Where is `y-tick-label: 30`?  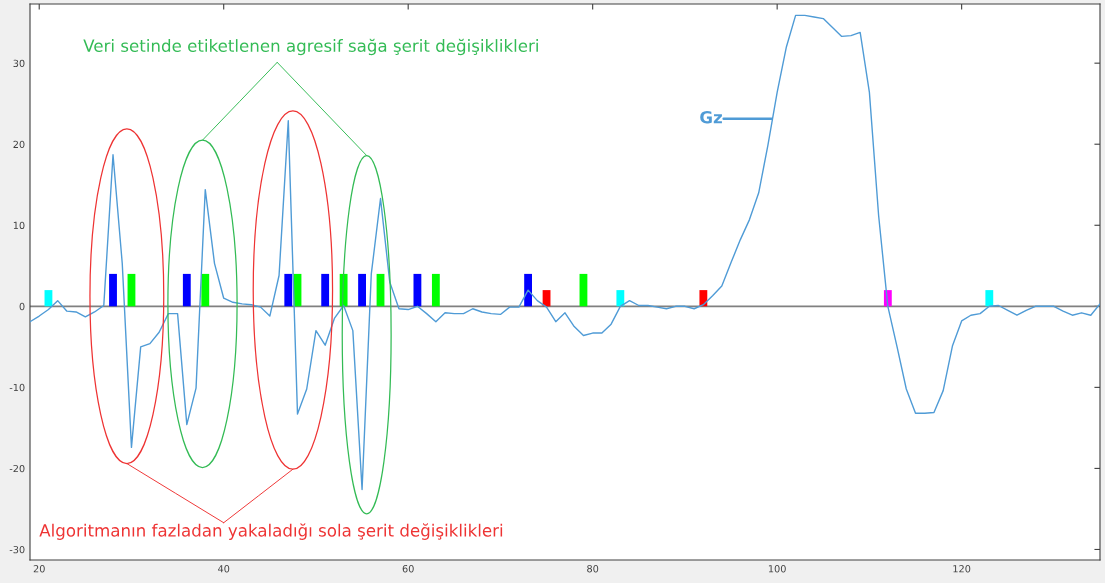 y-tick-label: 30 is located at coordinates (19, 63).